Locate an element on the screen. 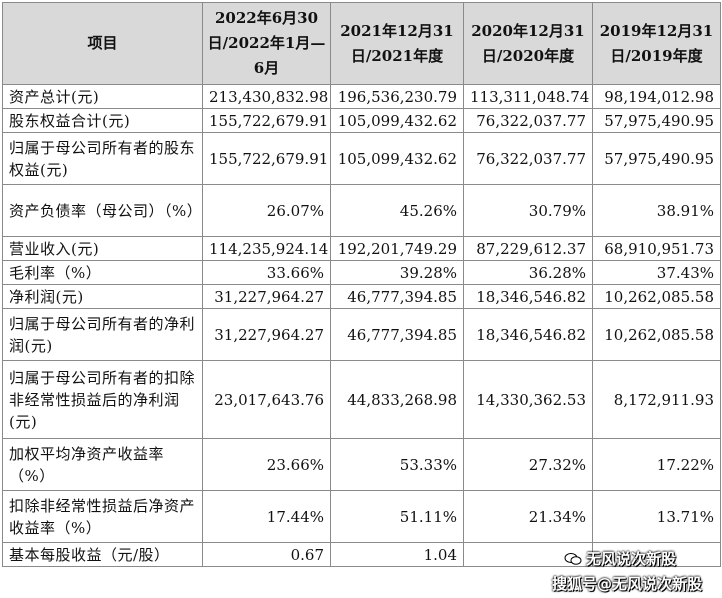 The width and height of the screenshot is (722, 598). value-cell: 192,201,749.29 is located at coordinates (397, 248).